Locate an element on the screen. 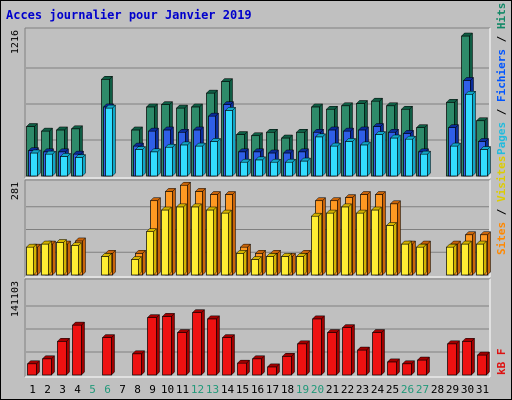 Image resolution: width=512 pixels, height=400 pixels. x-tick-label: 10 is located at coordinates (167, 389).